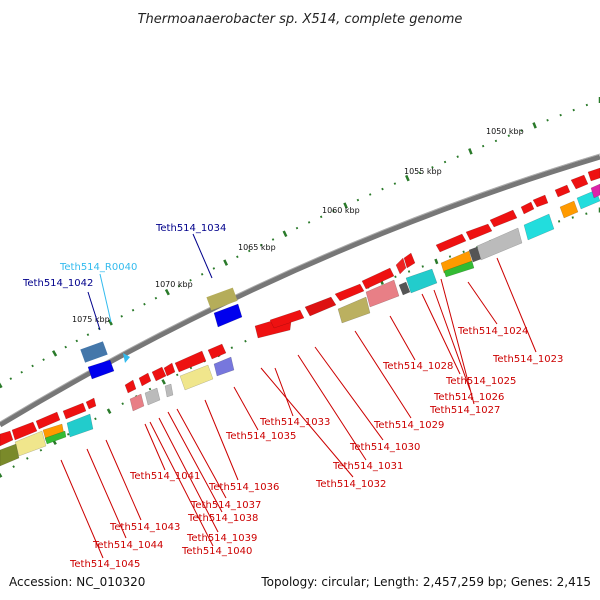 Image resolution: width=600 pixels, height=600 pixels. What do you see at coordinates (190, 228) in the screenshot?
I see `gene-label: Teth514_1034` at bounding box center [190, 228].